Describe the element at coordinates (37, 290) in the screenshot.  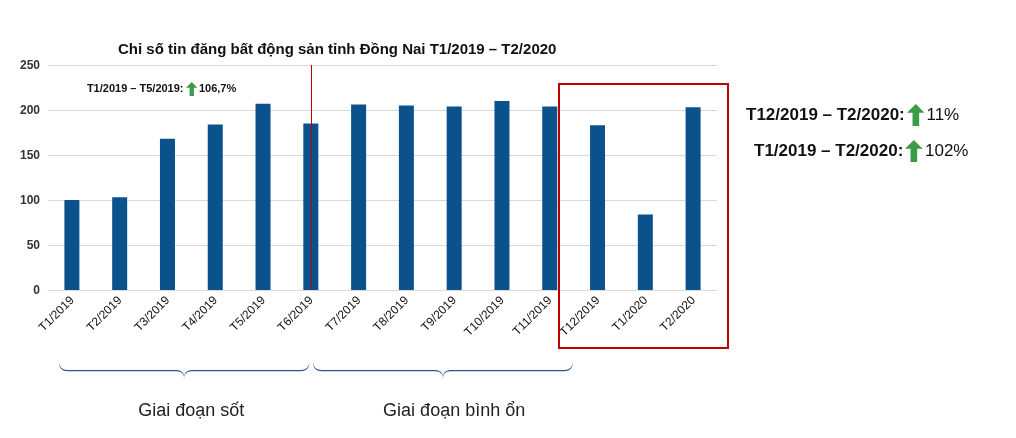
I see `y-tick-label: 0` at that location.